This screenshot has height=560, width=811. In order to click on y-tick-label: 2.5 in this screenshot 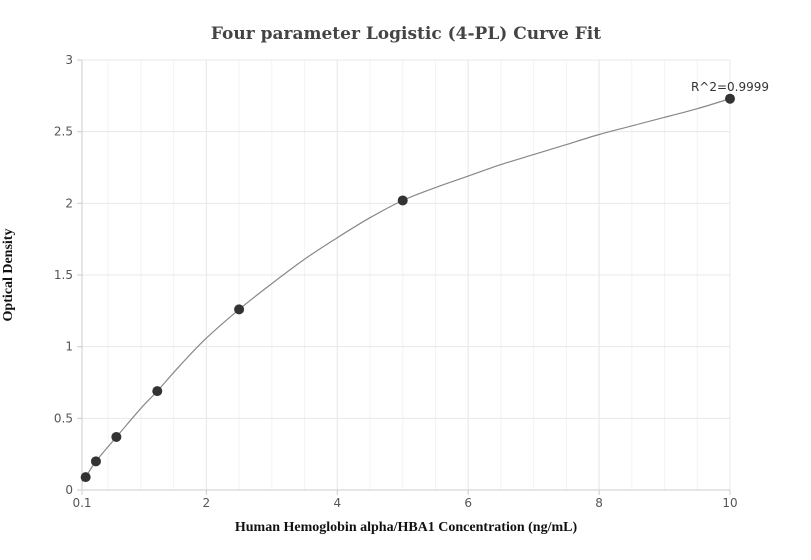, I will do `click(63, 132)`.